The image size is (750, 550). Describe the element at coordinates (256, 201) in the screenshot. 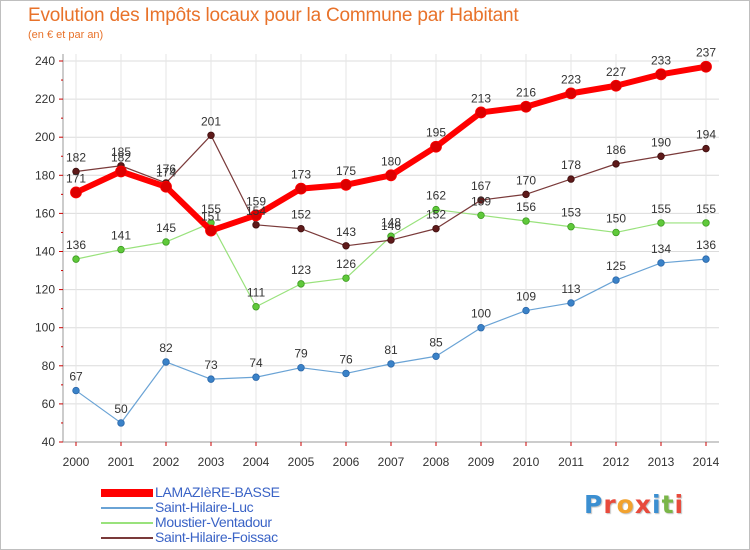

I see `data-label: 159` at that location.